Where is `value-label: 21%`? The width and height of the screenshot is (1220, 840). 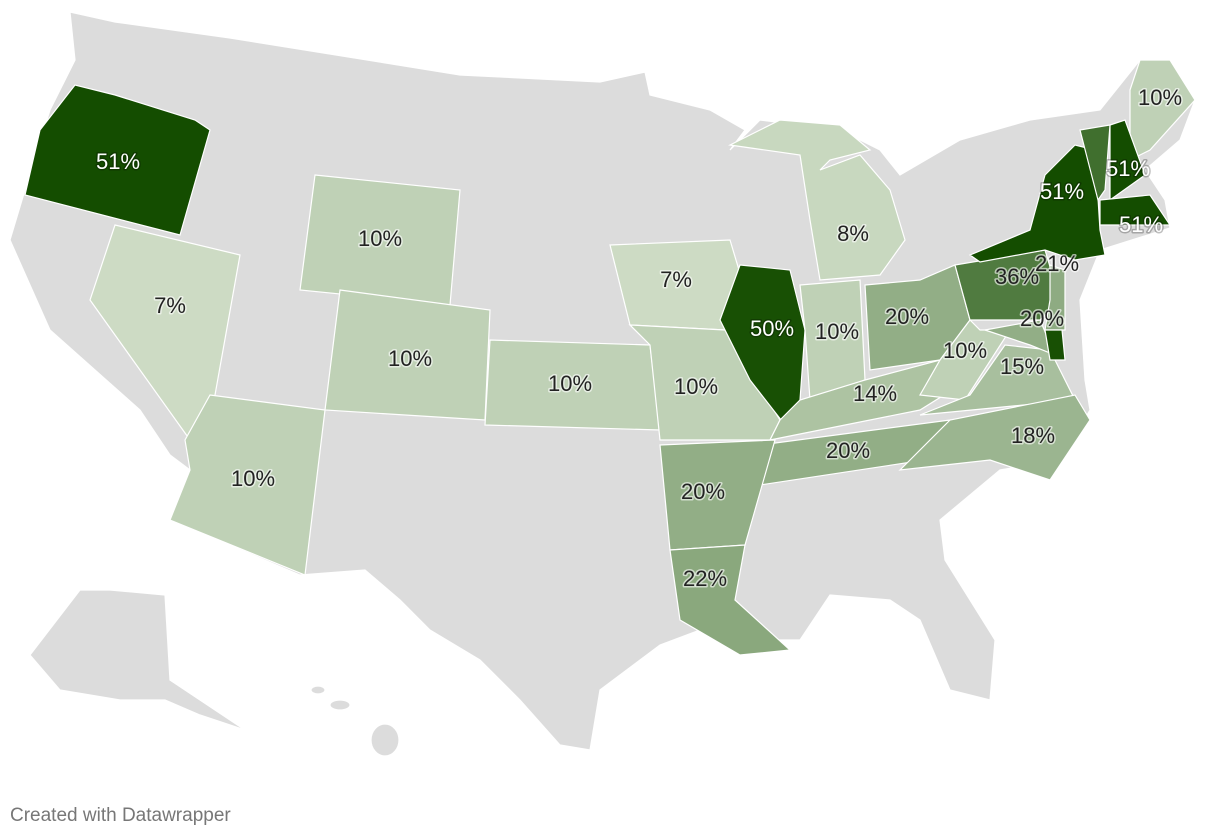 value-label: 21% is located at coordinates (1057, 263).